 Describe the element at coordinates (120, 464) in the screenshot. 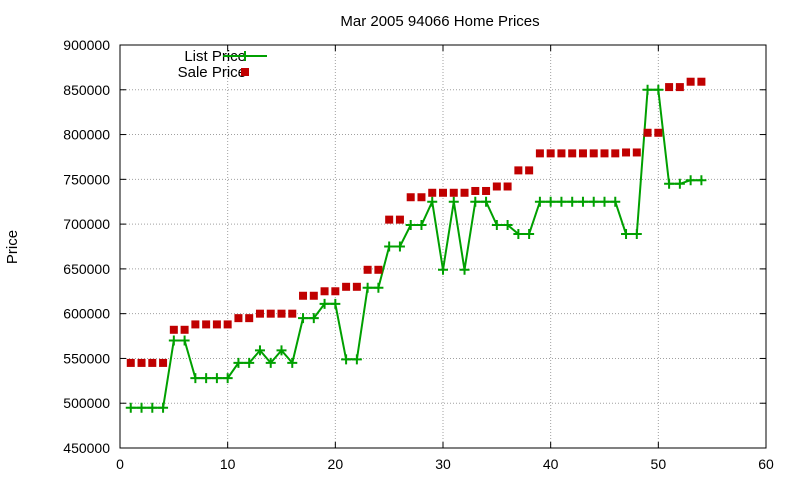

I see `x-tick-label: 0` at that location.